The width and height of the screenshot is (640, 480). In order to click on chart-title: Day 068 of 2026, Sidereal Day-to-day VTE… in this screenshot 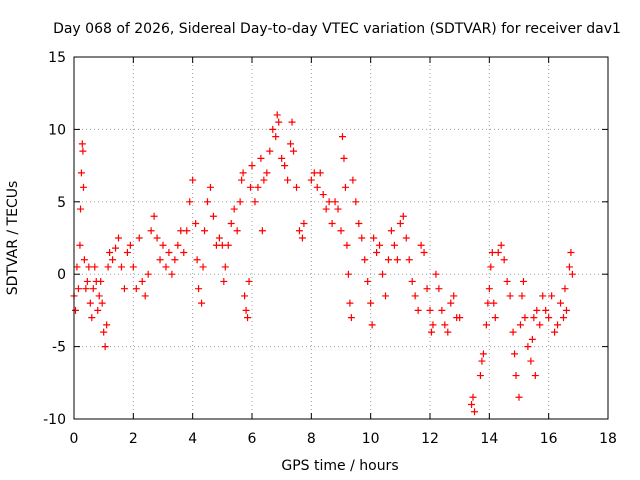, I will do `click(337, 29)`.